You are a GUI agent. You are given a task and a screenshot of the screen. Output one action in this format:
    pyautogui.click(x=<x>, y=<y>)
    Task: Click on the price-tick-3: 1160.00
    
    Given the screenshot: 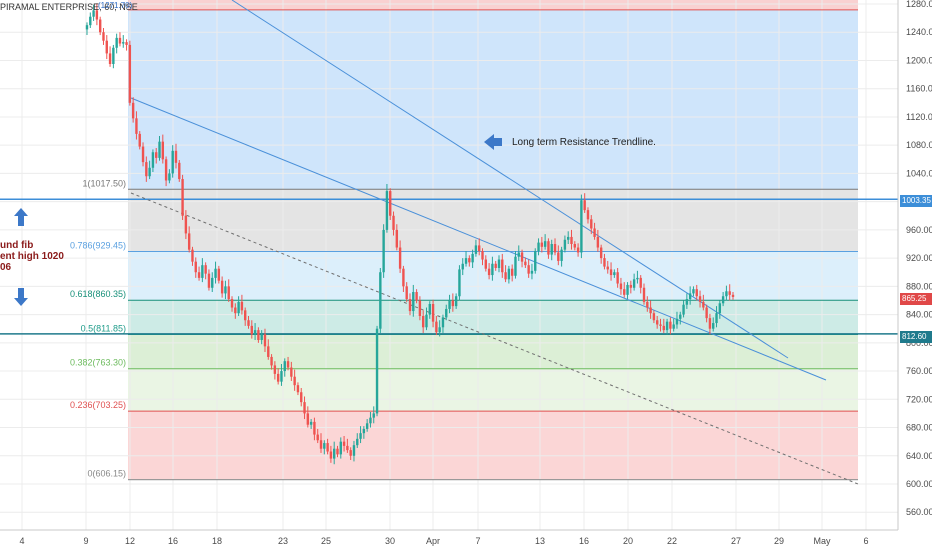 What is the action you would take?
    pyautogui.click(x=919, y=89)
    